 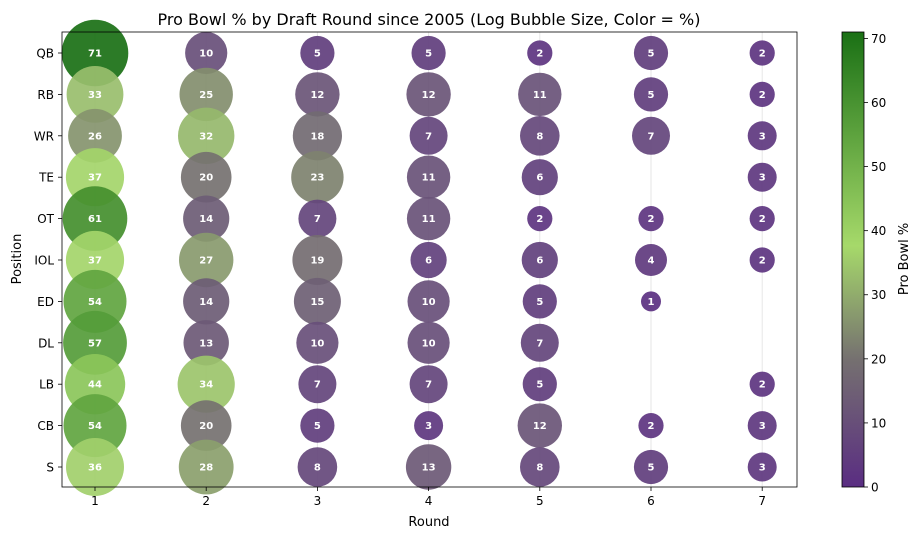 I want to click on bubble-value-label: 28, so click(x=206, y=468).